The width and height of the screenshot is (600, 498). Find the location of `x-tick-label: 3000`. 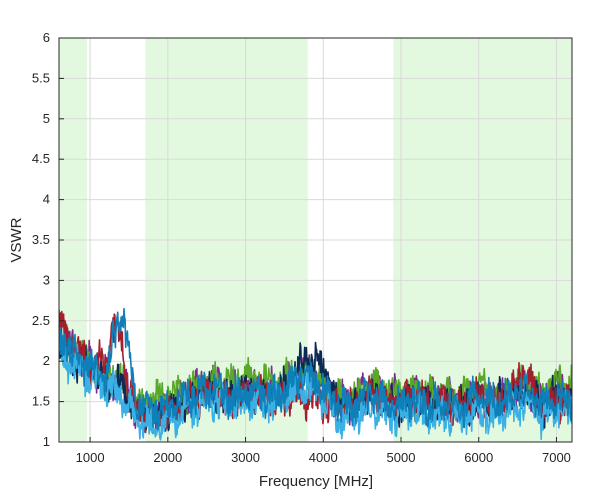

x-tick-label: 3000 is located at coordinates (245, 457).